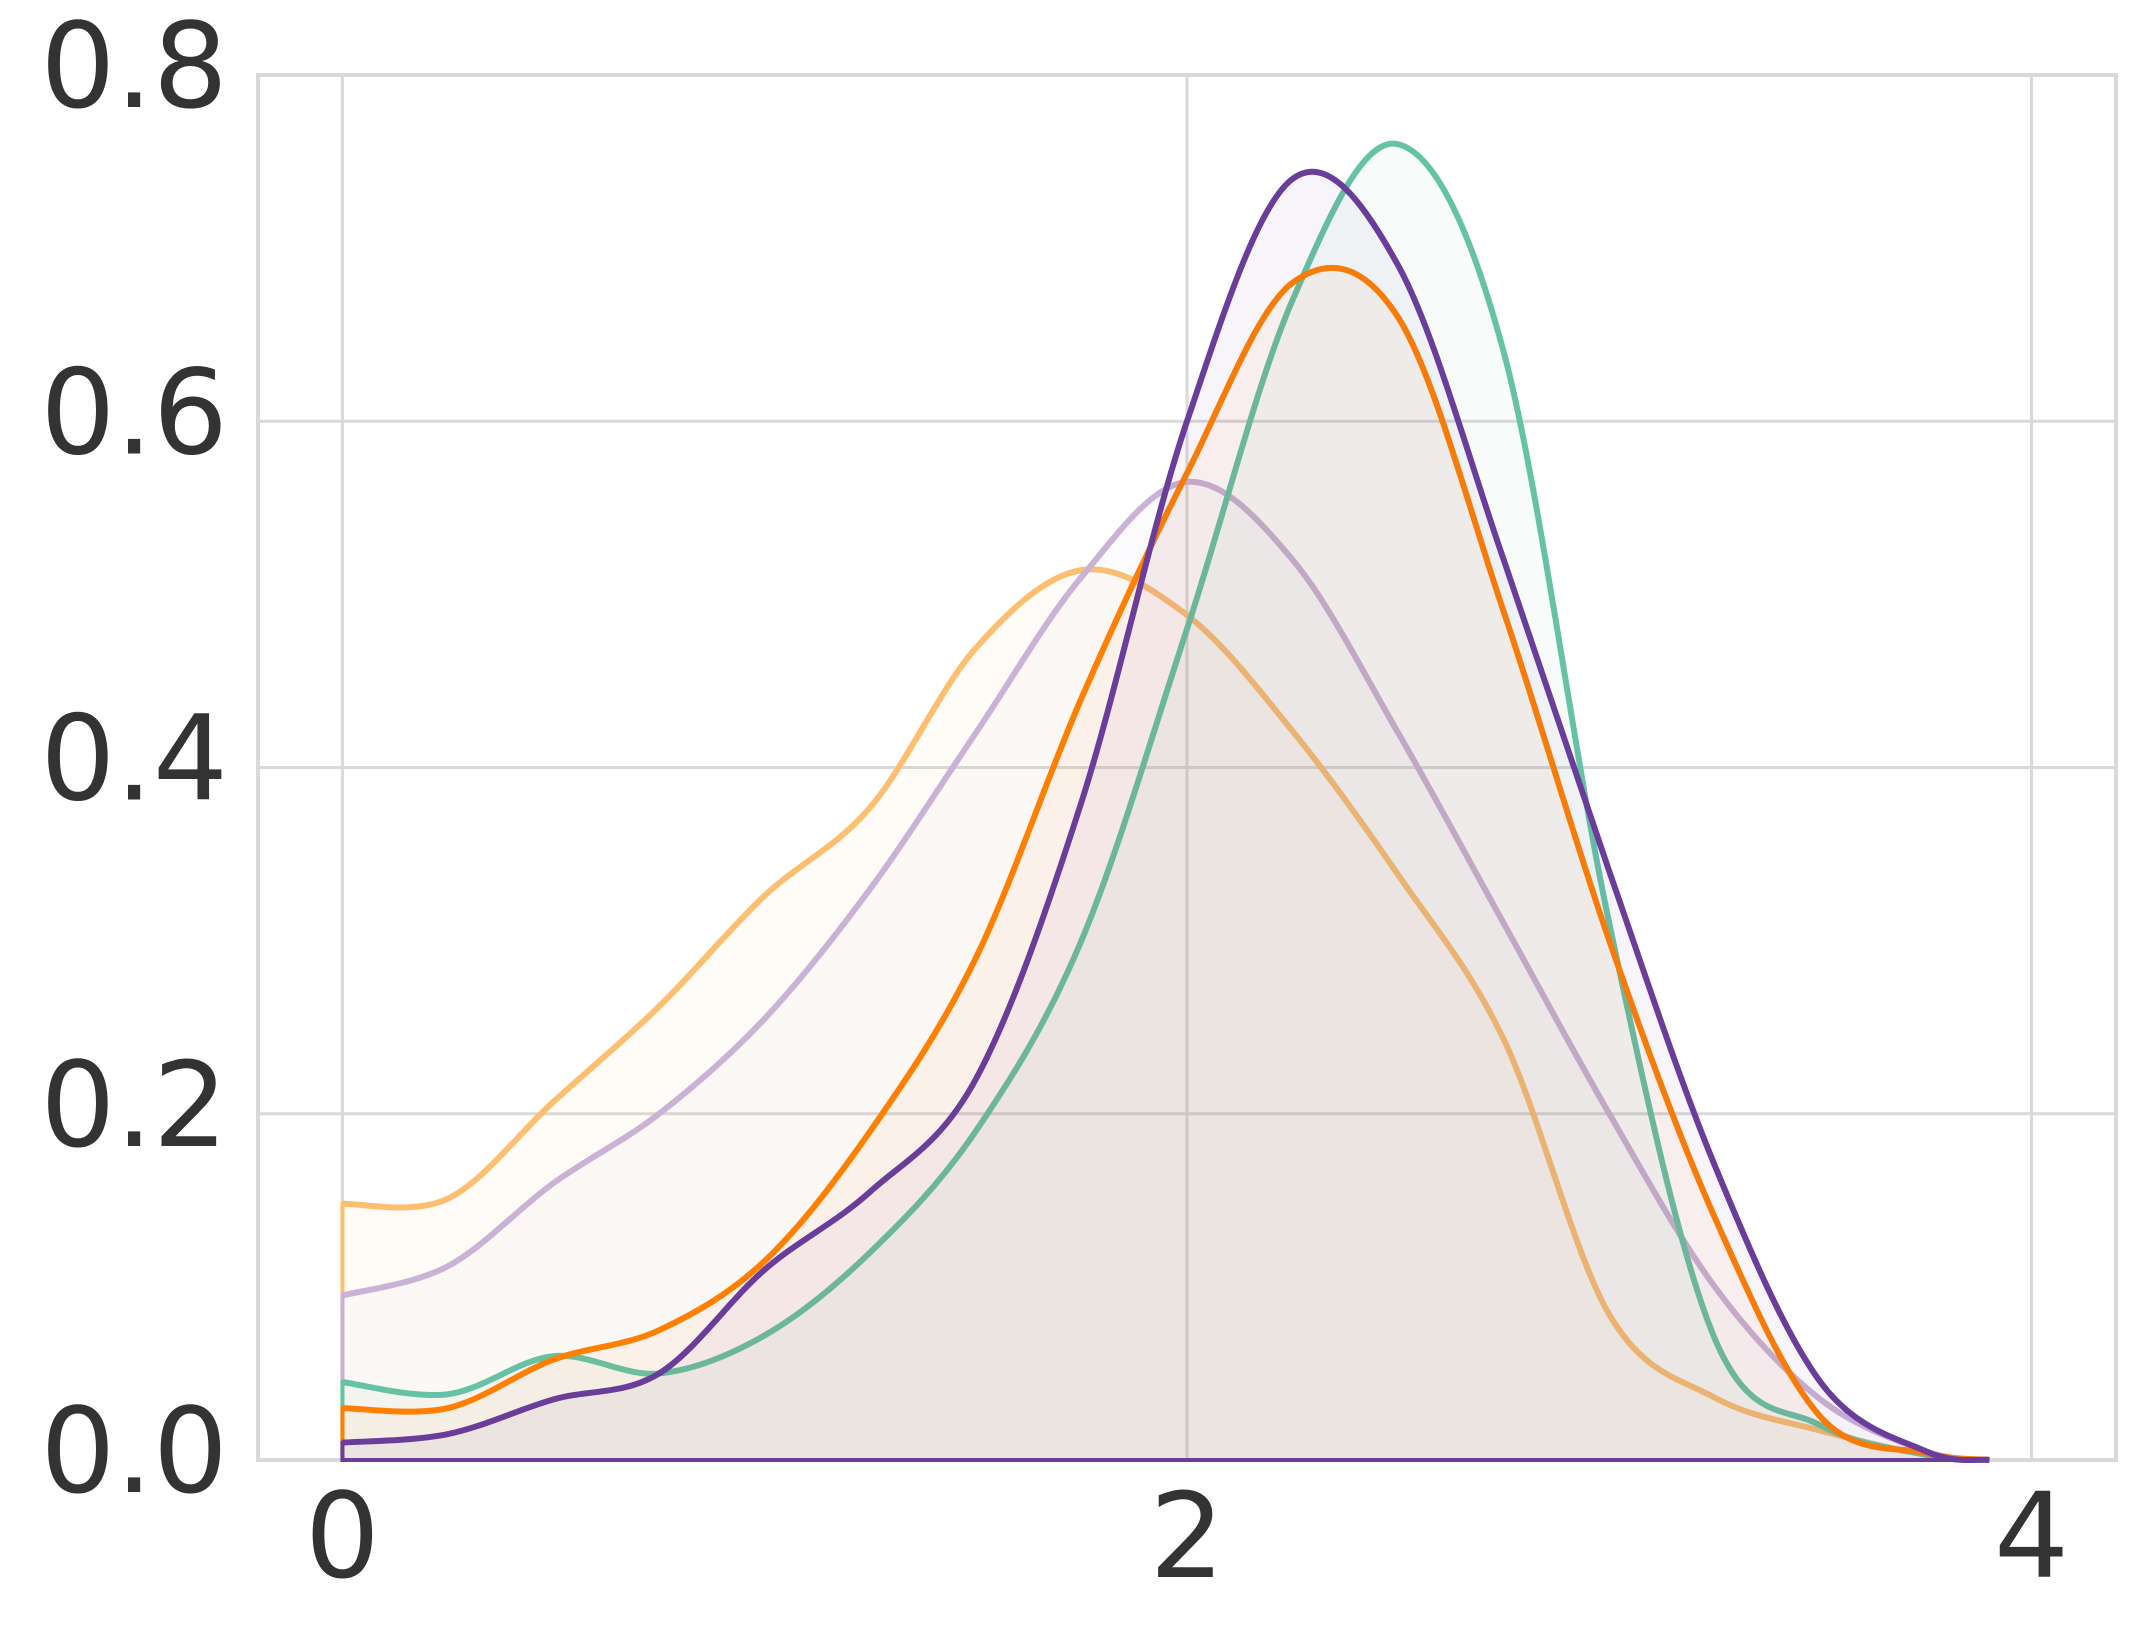 The height and width of the screenshot is (1641, 2148). What do you see at coordinates (342, 1536) in the screenshot?
I see `x-tick-label: 0` at bounding box center [342, 1536].